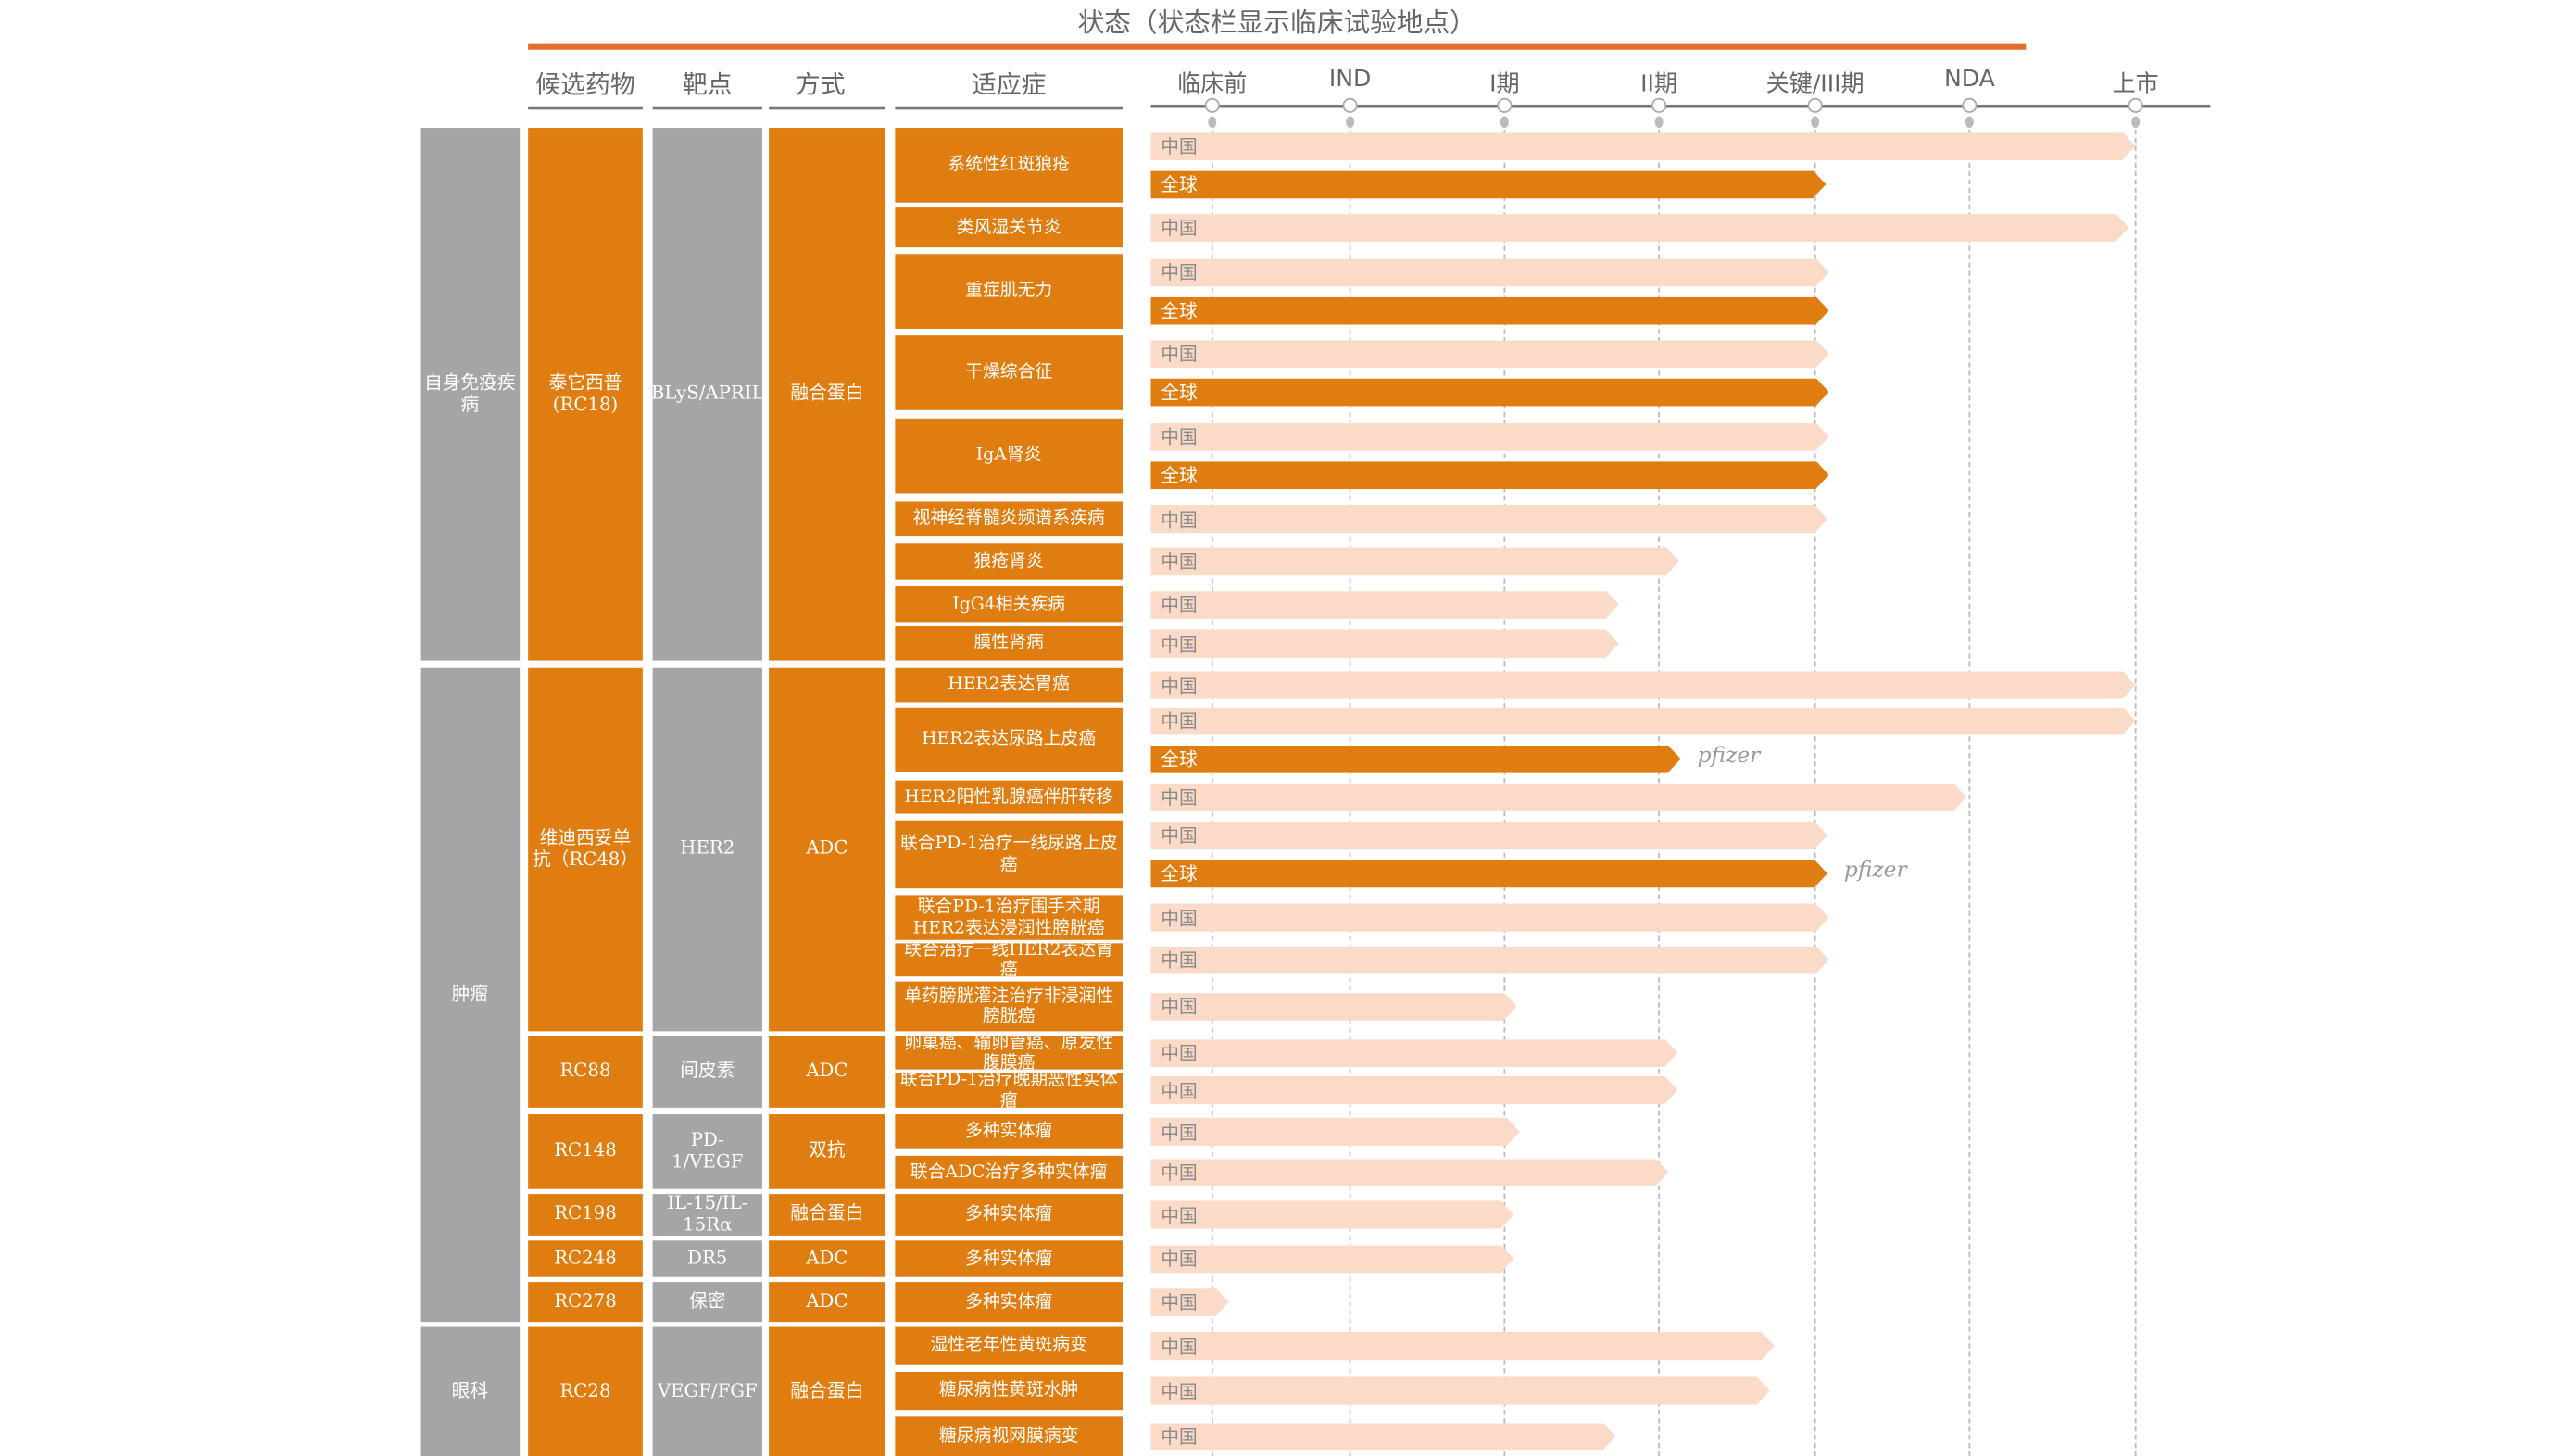  What do you see at coordinates (1010, 685) in the screenshot?
I see `indication-cell: HER2表达胃癌` at bounding box center [1010, 685].